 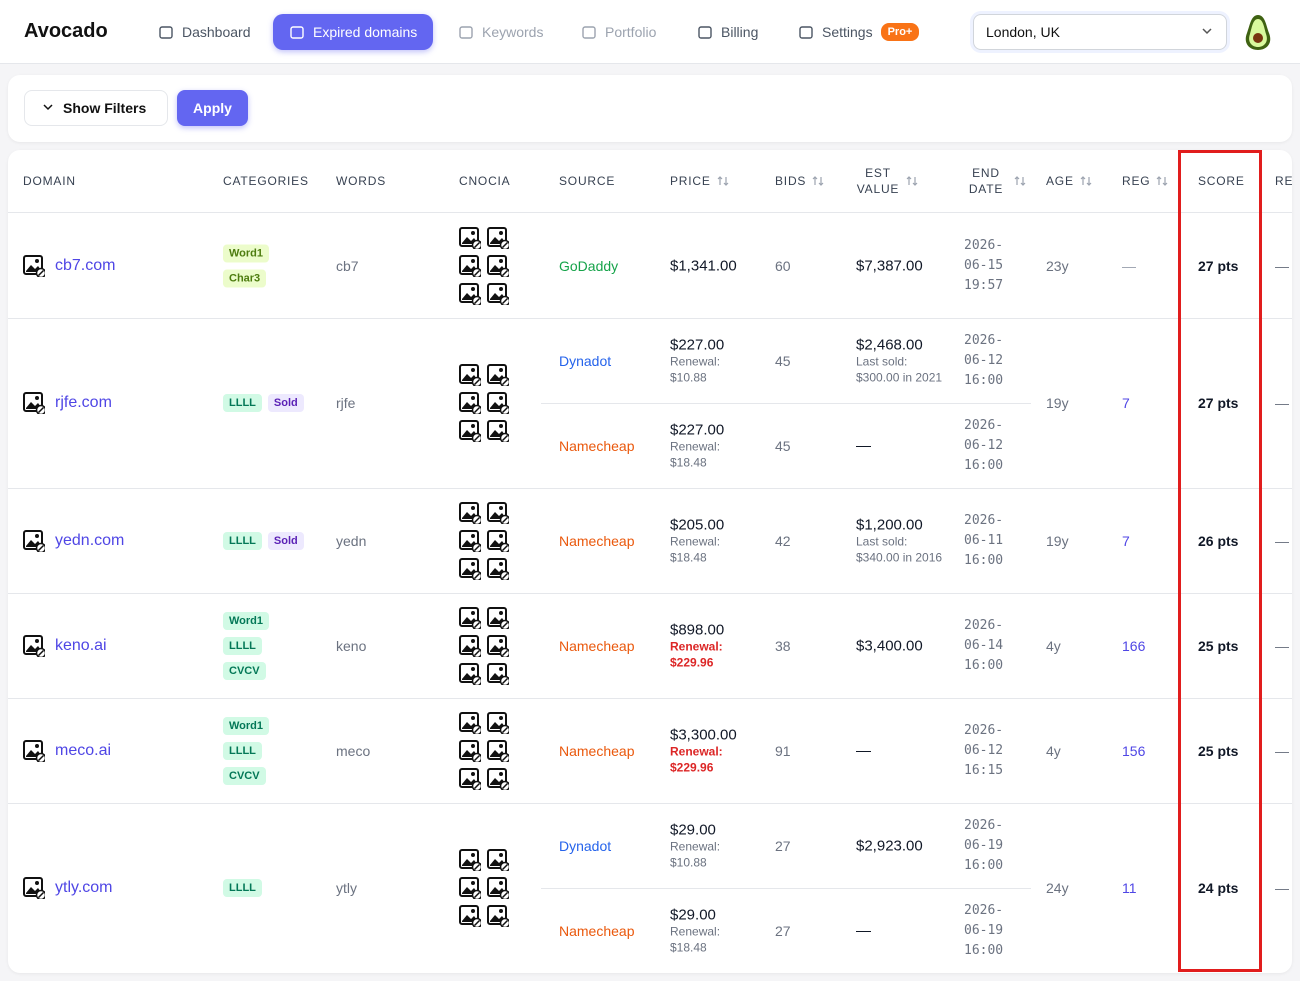 What do you see at coordinates (889, 344) in the screenshot?
I see `est-value: $2,468.00` at bounding box center [889, 344].